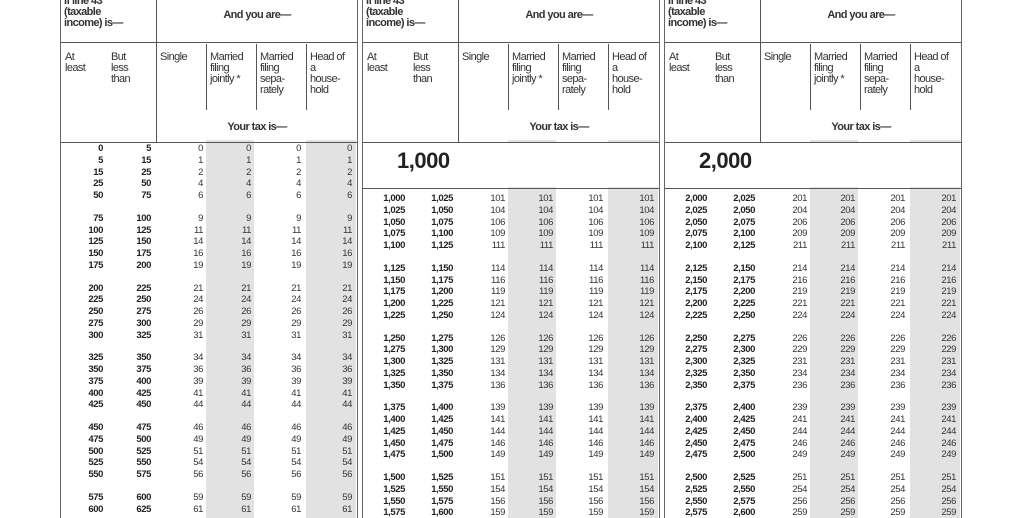 This screenshot has width=1024, height=518. Describe the element at coordinates (897, 455) in the screenshot. I see `mfs-tax-cell: 249` at that location.